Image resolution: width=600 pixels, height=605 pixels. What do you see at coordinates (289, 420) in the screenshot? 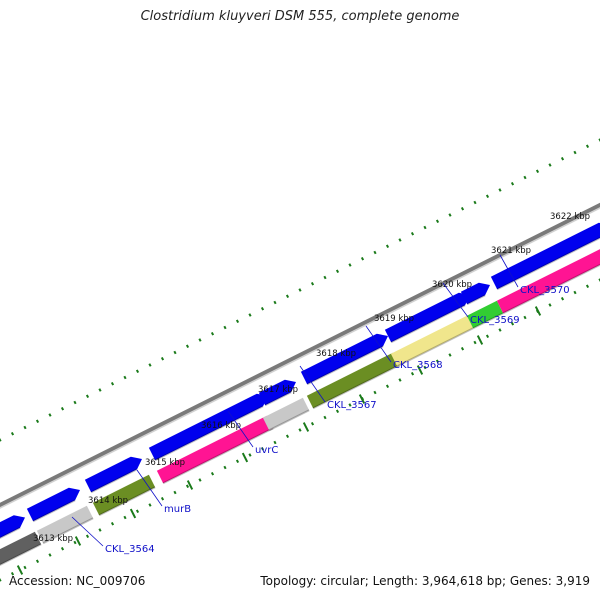
I see `reverse-feature-5-shade` at bounding box center [289, 420].